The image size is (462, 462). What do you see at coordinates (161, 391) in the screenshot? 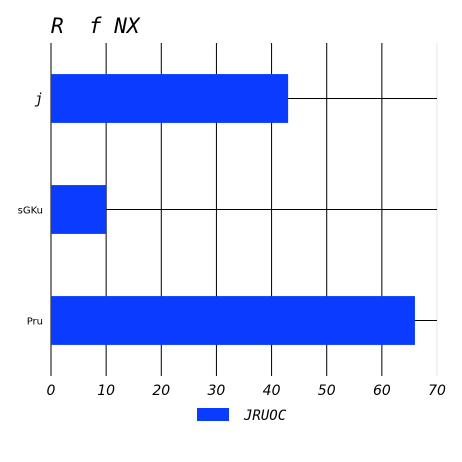
I see `x-tick-label: 20` at bounding box center [161, 391].